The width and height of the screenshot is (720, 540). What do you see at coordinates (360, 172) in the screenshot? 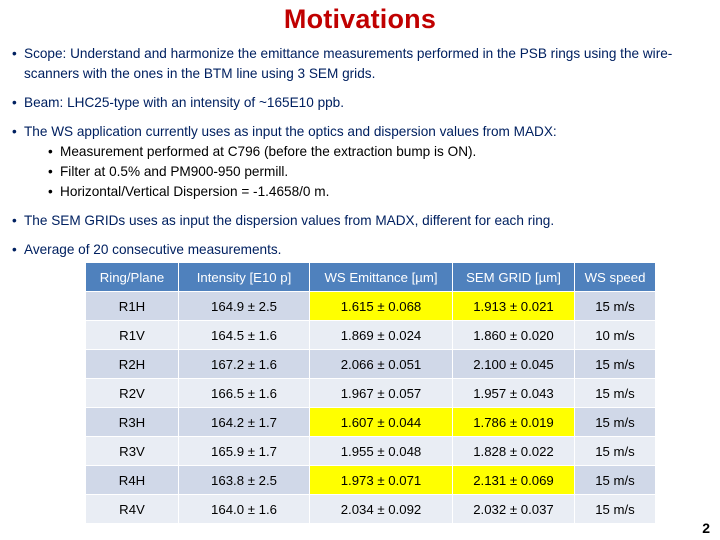
I see `sub-bullet: Filter at 0.5% and PM900-950 permill.` at bounding box center [360, 172].